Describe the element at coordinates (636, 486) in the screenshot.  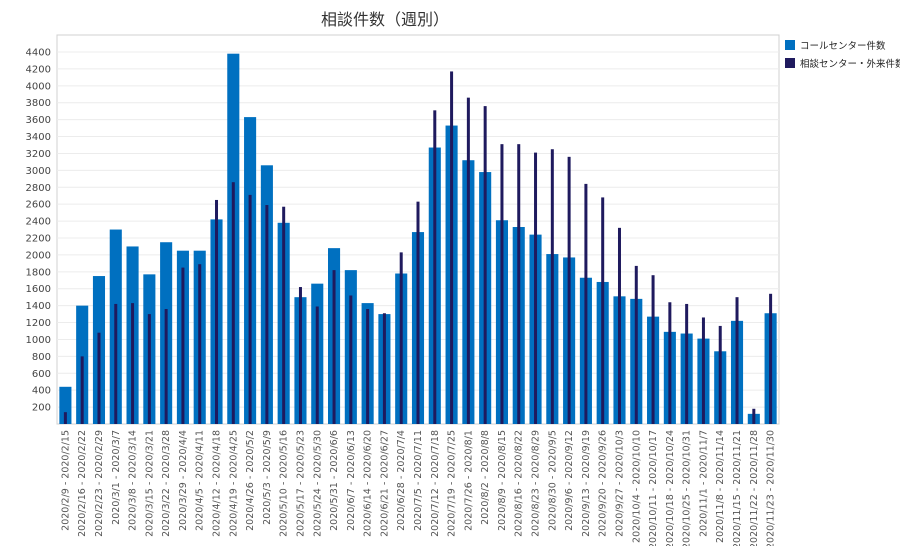
I see `x-tick-label: 2020/10/4 - 2020/10/10` at that location.